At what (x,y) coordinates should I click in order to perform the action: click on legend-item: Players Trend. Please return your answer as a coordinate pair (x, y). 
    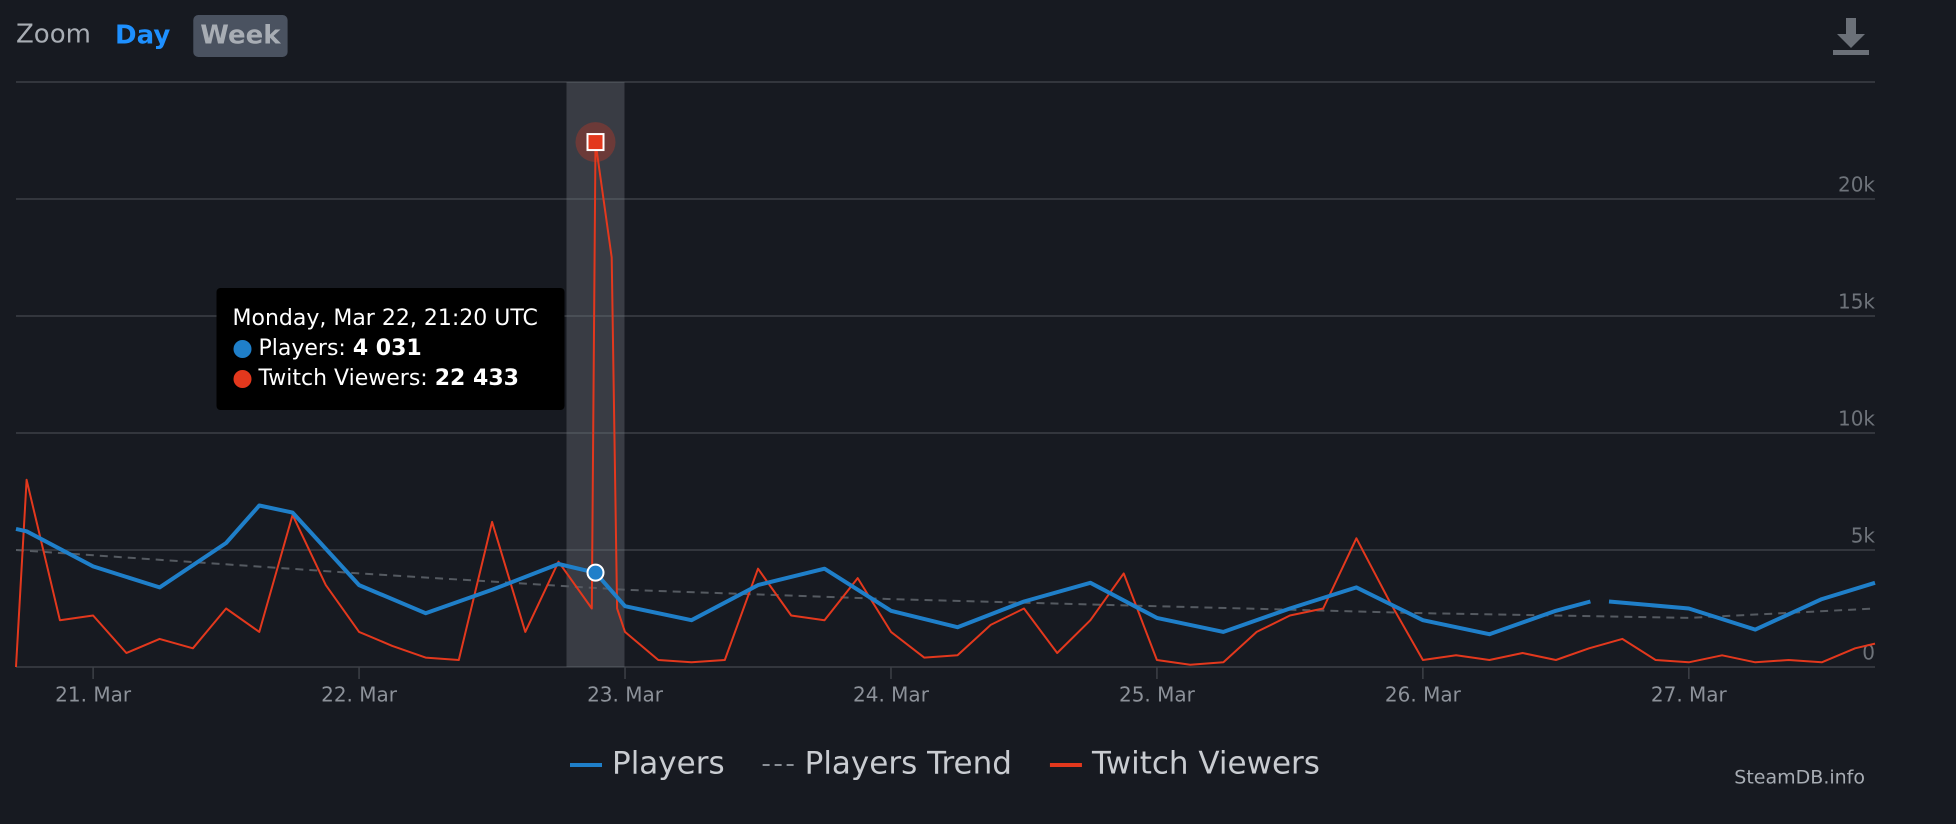
    Looking at the image, I should click on (887, 764).